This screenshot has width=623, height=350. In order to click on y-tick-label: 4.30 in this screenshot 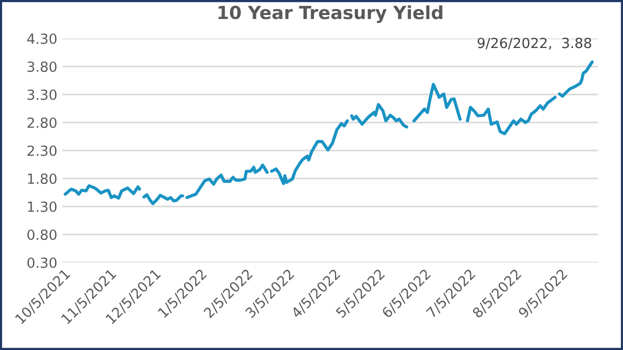, I will do `click(42, 38)`.